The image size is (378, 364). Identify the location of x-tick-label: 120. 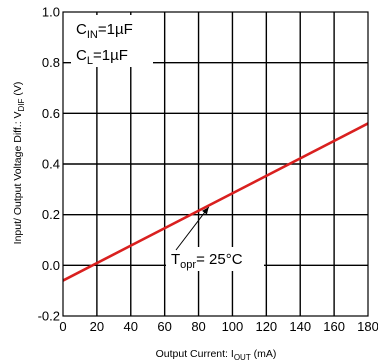
(266, 326).